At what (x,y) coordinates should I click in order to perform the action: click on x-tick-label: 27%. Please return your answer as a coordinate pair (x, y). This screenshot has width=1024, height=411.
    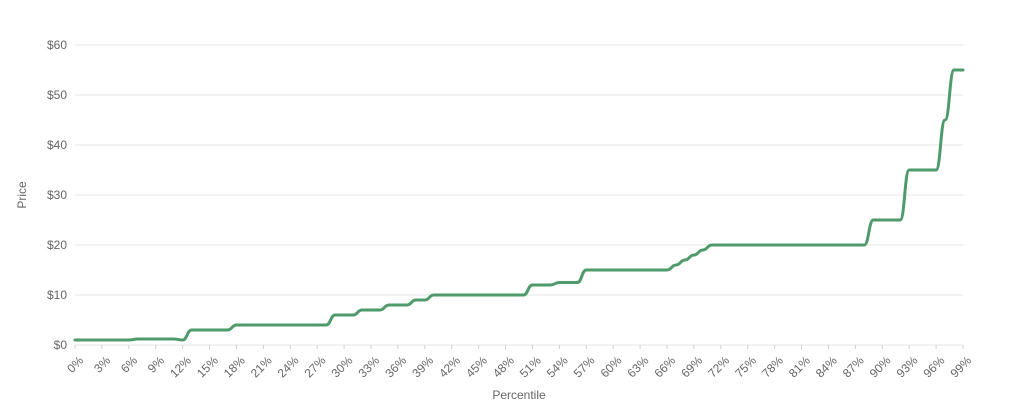
    Looking at the image, I should click on (315, 366).